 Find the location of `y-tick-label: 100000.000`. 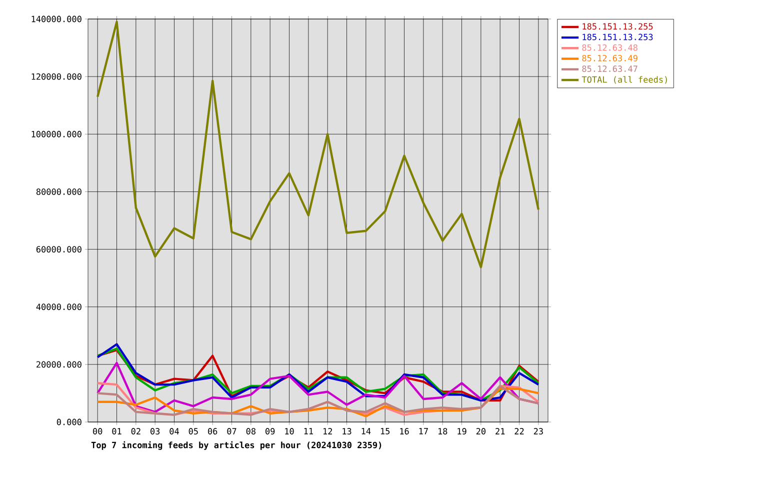

y-tick-label: 100000.000 is located at coordinates (57, 134).